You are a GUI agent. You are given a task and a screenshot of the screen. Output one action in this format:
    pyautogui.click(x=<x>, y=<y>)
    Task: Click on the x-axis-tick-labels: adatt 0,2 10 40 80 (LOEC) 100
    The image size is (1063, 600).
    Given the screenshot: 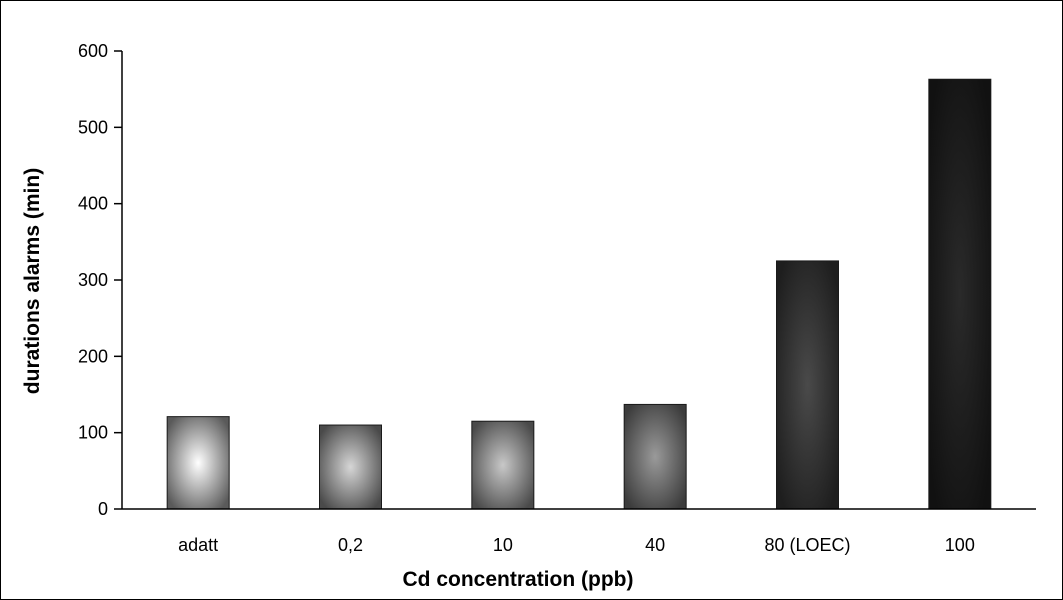 What is the action you would take?
    pyautogui.click(x=576, y=545)
    